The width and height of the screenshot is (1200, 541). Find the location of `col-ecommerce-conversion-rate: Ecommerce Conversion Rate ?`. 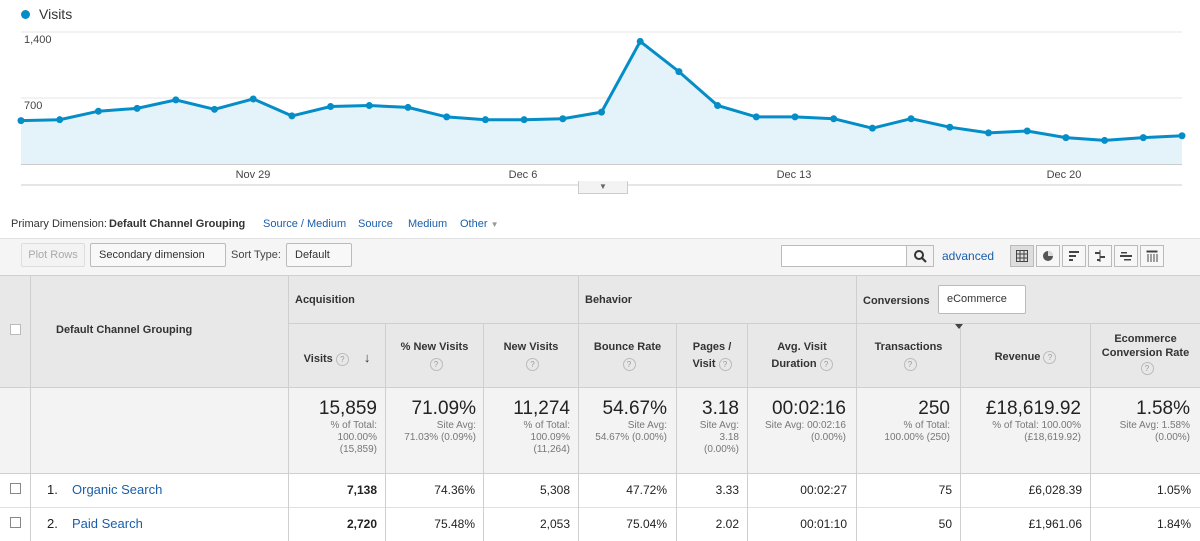

col-ecommerce-conversion-rate: Ecommerce Conversion Rate ? is located at coordinates (1145, 353).